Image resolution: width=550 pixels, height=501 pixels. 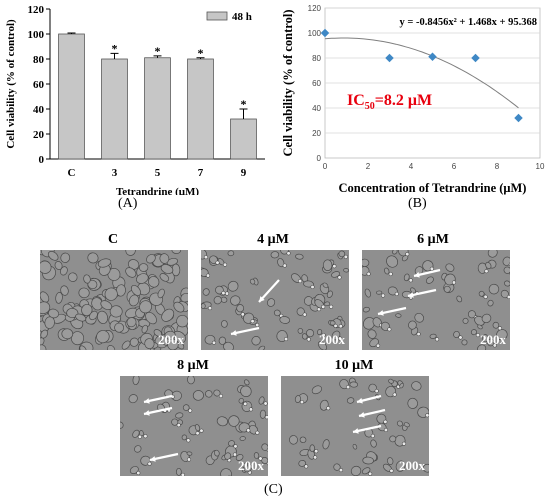 What do you see at coordinates (217, 16) in the screenshot?
I see `legend-swatch` at bounding box center [217, 16].